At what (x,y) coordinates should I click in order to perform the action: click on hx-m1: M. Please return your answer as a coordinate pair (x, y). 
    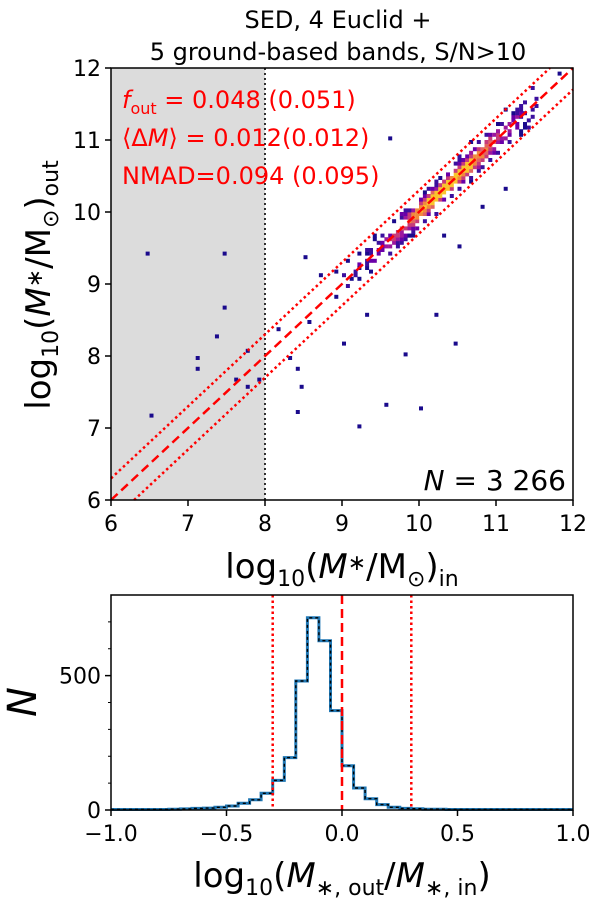
    Looking at the image, I should click on (300, 876).